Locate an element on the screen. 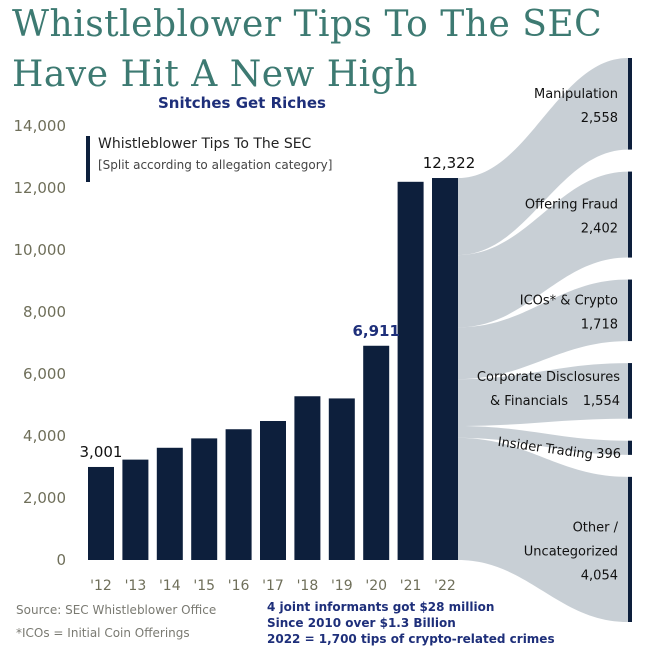 The height and width of the screenshot is (648, 648). page-title-line-1: Whistleblower Tips To The SEC is located at coordinates (307, 24).